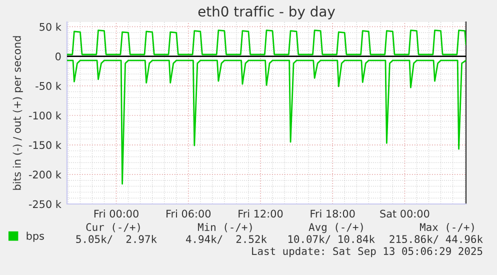  What do you see at coordinates (367, 252) in the screenshot?
I see `text: Last update: Sat Sep 13 05:06:29 2025` at bounding box center [367, 252].